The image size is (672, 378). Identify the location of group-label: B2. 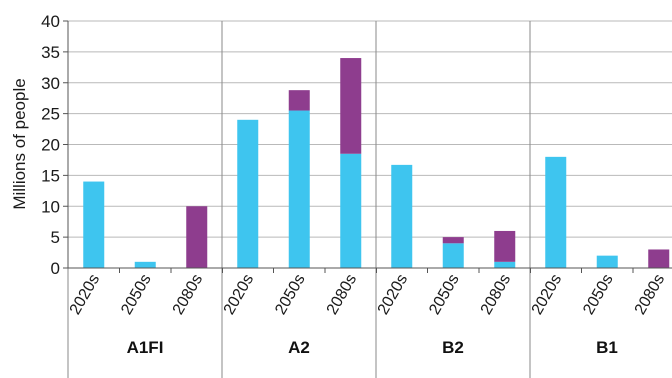
(453, 347).